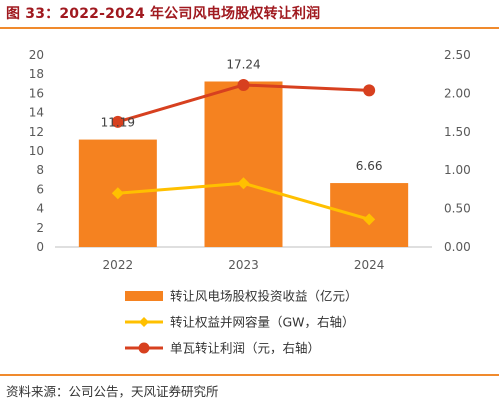 The height and width of the screenshot is (403, 499). Describe the element at coordinates (457, 93) in the screenshot. I see `right-axis-tick-label: 2.00` at that location.